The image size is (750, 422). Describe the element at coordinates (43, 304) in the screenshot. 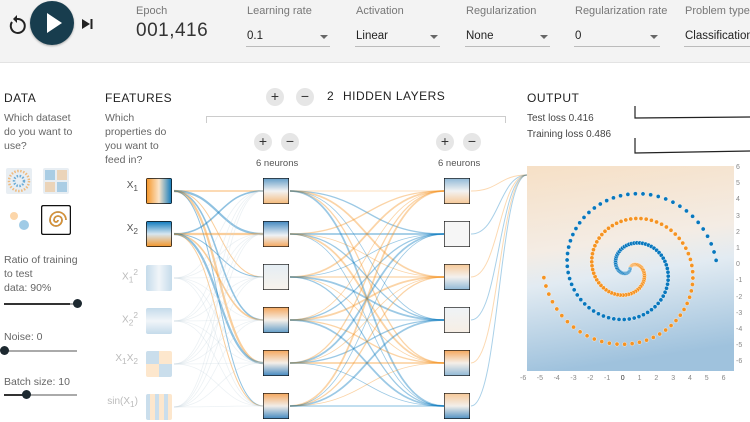

I see `ratio-slider` at that location.